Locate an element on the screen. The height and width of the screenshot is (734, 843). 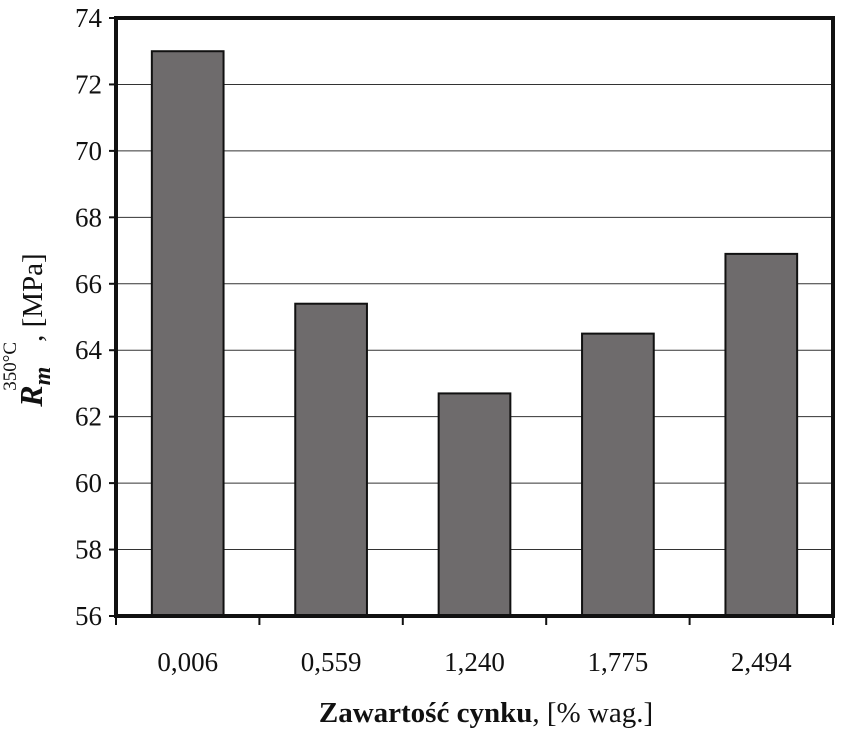
x-tick-label: 0,559 is located at coordinates (331, 662).